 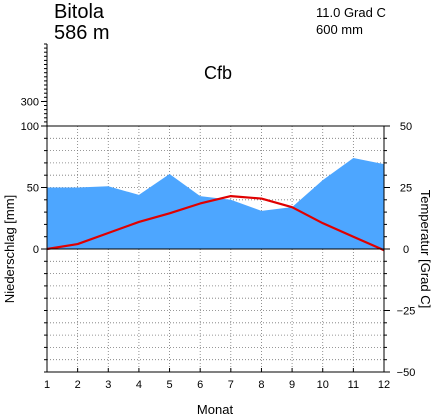 I want to click on y-tick-label-right: 50, so click(x=406, y=127).